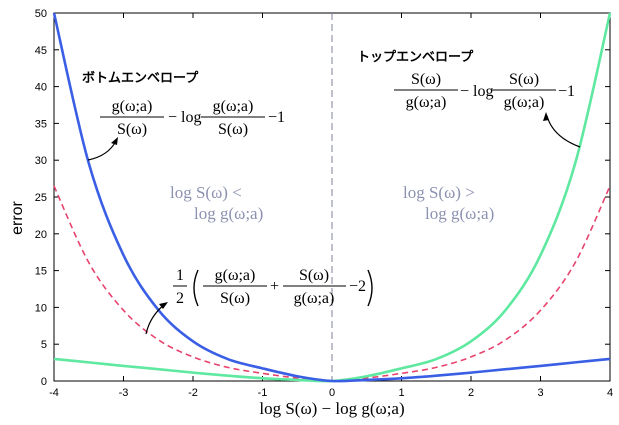 The image size is (619, 425). What do you see at coordinates (132, 129) in the screenshot?
I see `formula-bottom-den1: S(ω)` at bounding box center [132, 129].